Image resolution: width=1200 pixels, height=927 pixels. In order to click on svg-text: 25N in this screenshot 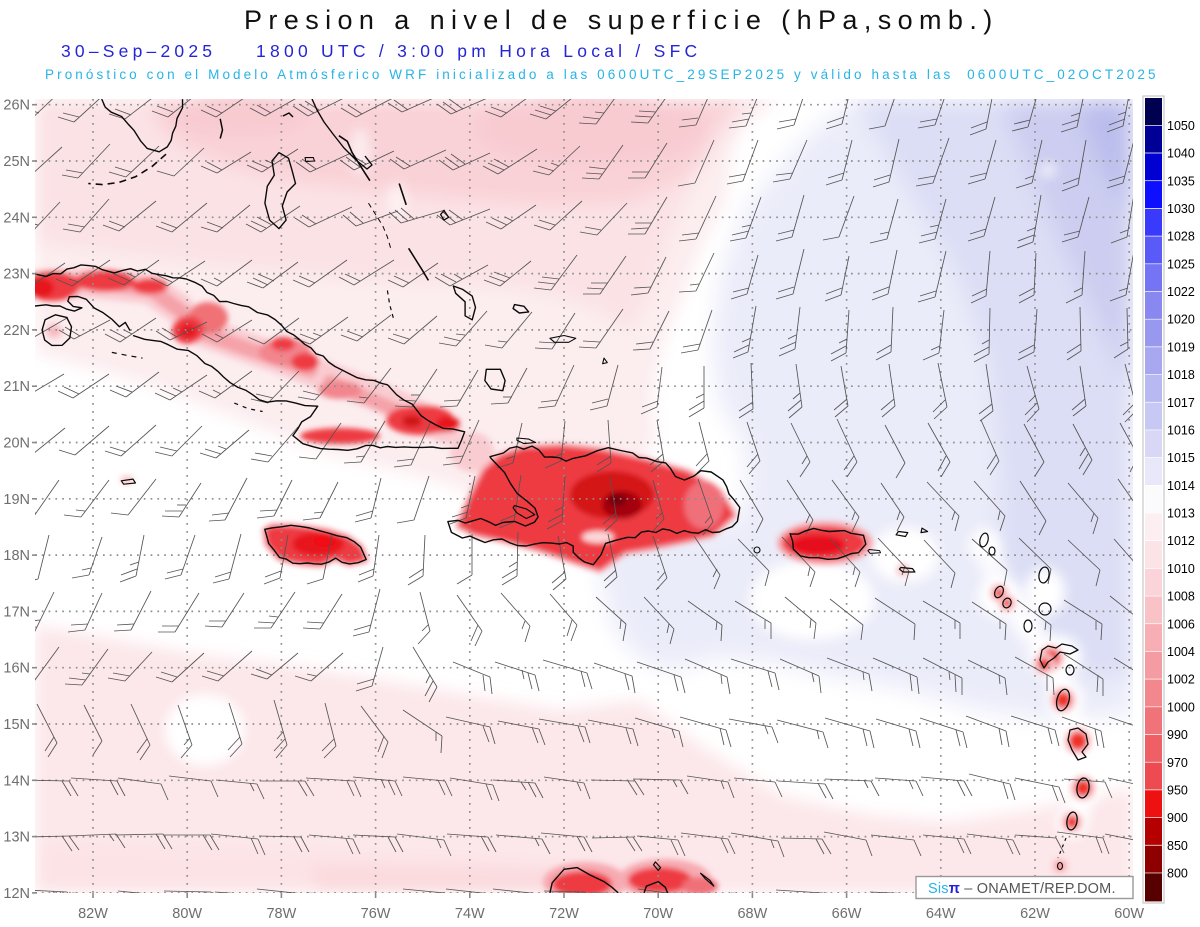, I will do `click(16, 162)`.